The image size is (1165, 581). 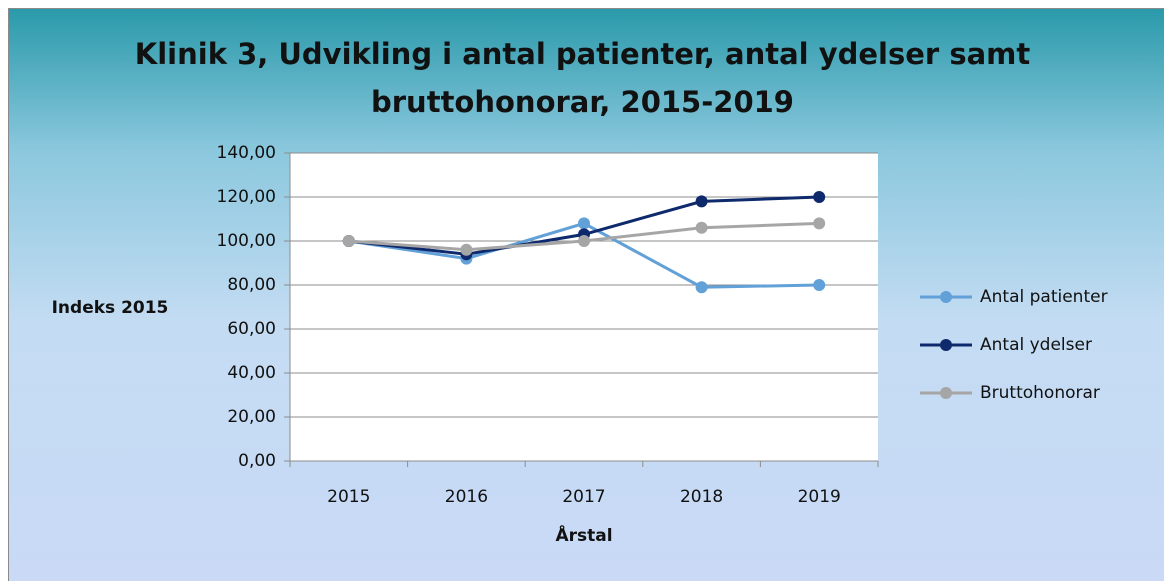 I want to click on y-axis-label: Indeks 2015, so click(x=110, y=308).